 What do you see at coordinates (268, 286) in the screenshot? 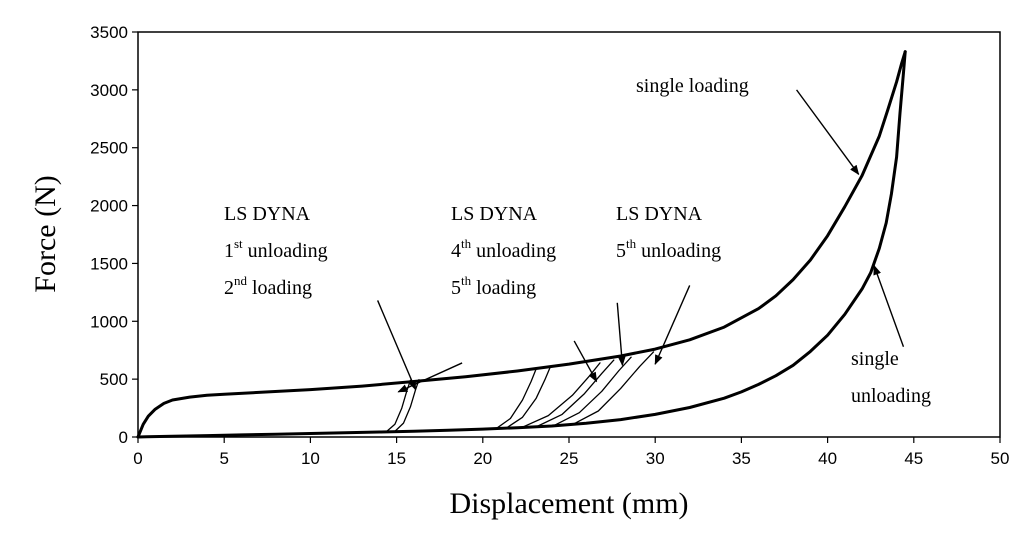
I see `annotation-text: 2nd loading` at bounding box center [268, 286].